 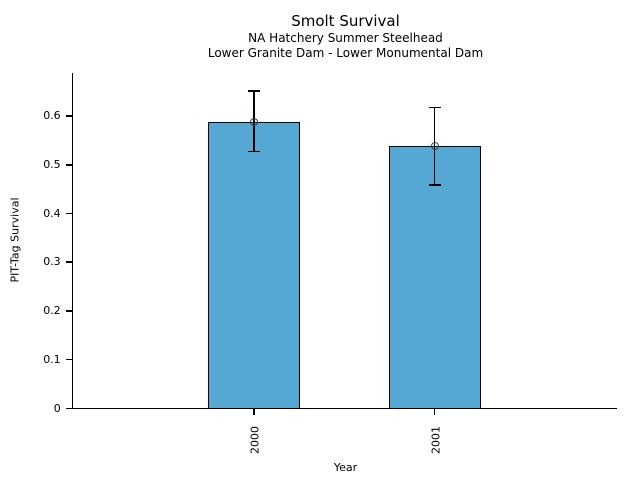 I want to click on bar-2000, so click(x=254, y=266).